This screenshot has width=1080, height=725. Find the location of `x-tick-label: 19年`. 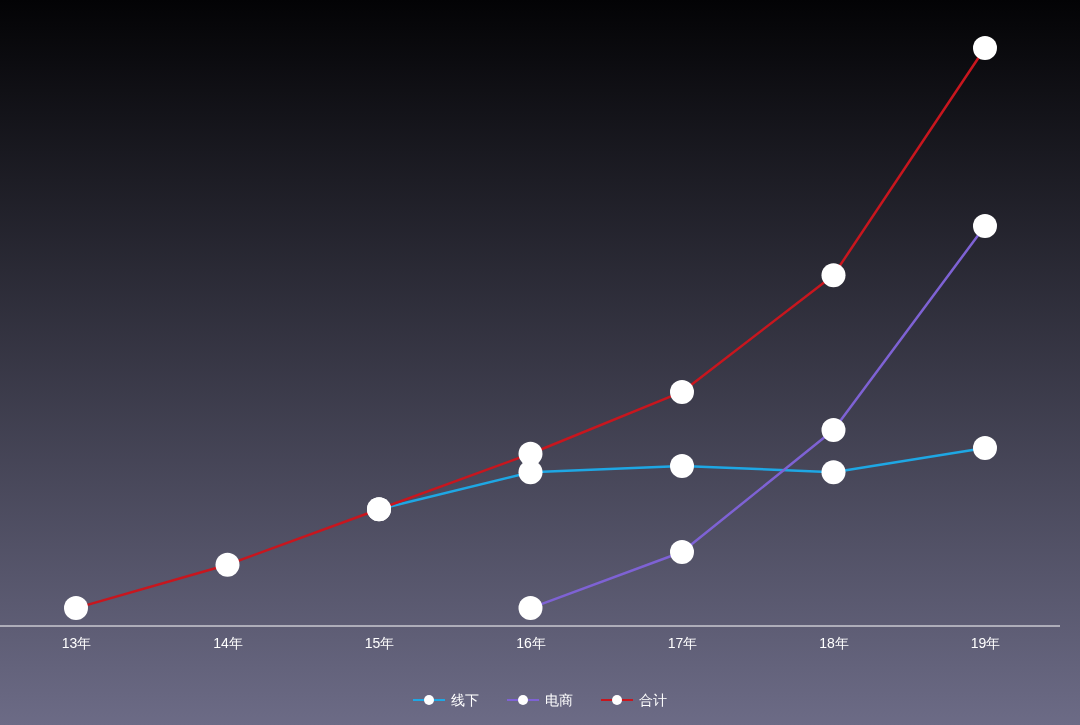

x-tick-label: 19年 is located at coordinates (985, 642).